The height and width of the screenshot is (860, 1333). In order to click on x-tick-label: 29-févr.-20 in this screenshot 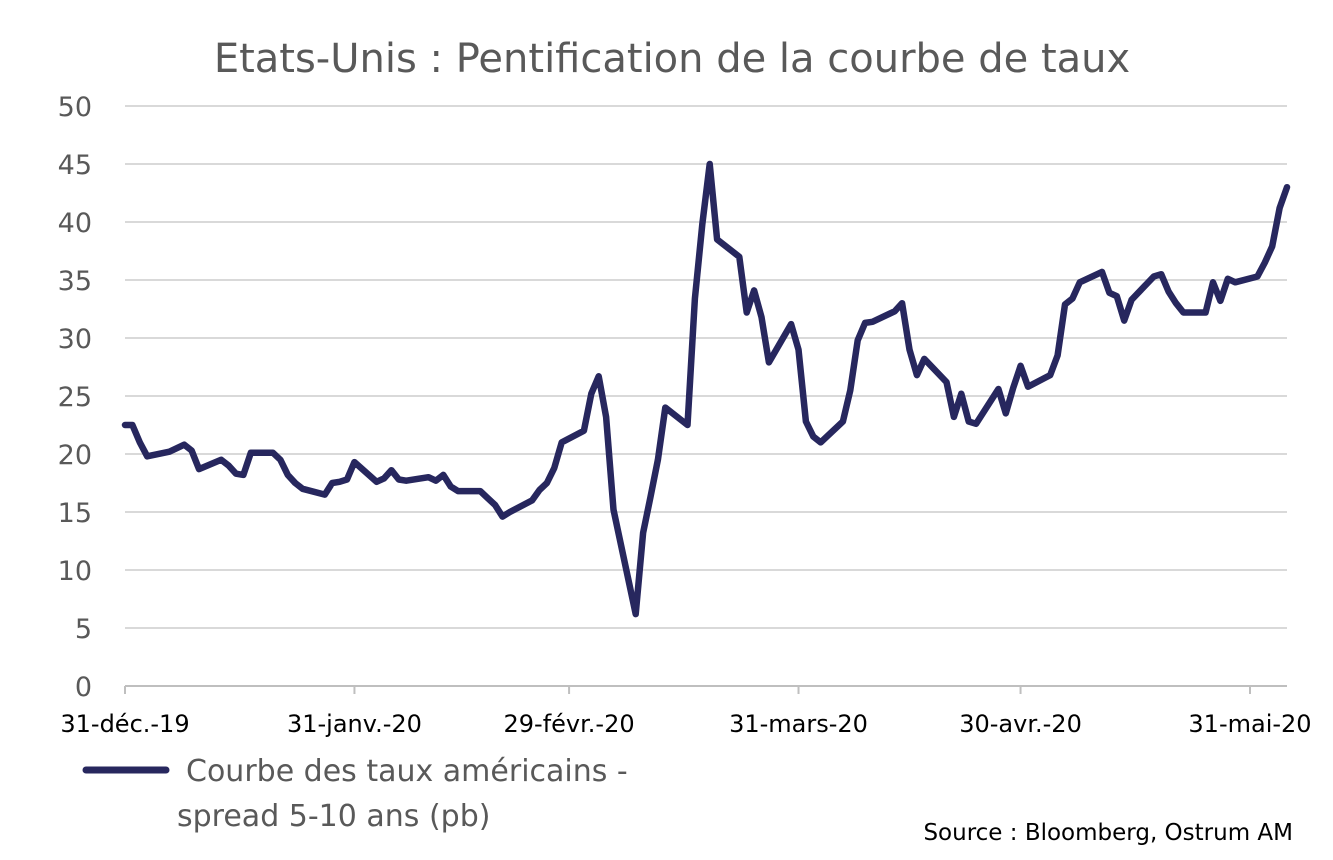, I will do `click(569, 724)`.